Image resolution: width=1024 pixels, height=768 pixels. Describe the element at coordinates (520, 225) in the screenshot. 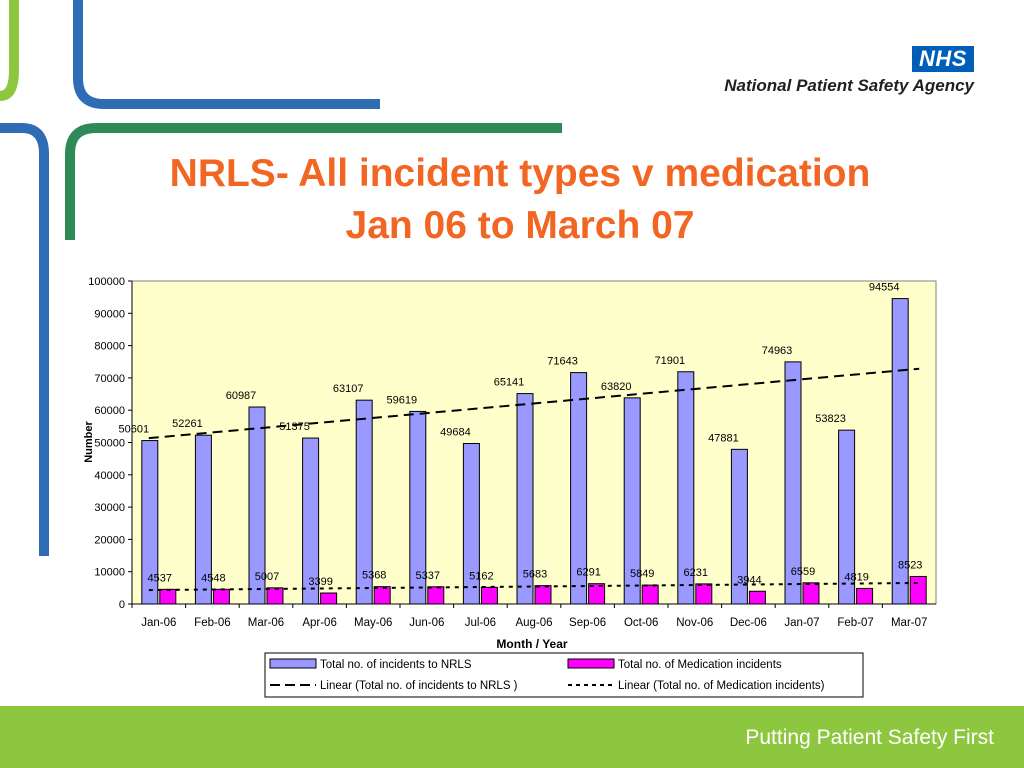

I see `slide-title-line2: Jan 06 to March 07` at that location.